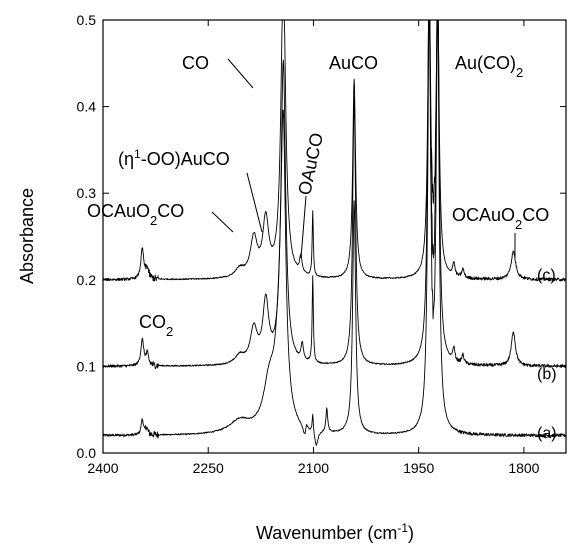 Image resolution: width=578 pixels, height=559 pixels. What do you see at coordinates (174, 158) in the screenshot?
I see `annotation-eta-oo-auco: (η1-OO)AuCO` at bounding box center [174, 158].